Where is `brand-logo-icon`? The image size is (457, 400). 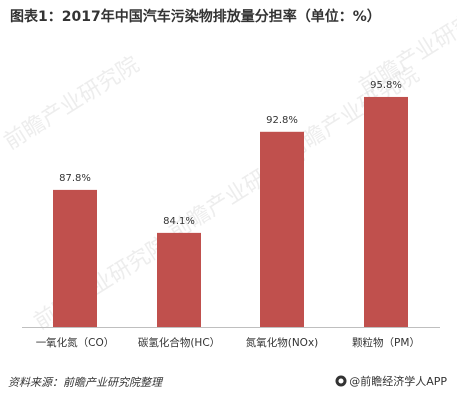
brand-logo-icon is located at coordinates (341, 381).